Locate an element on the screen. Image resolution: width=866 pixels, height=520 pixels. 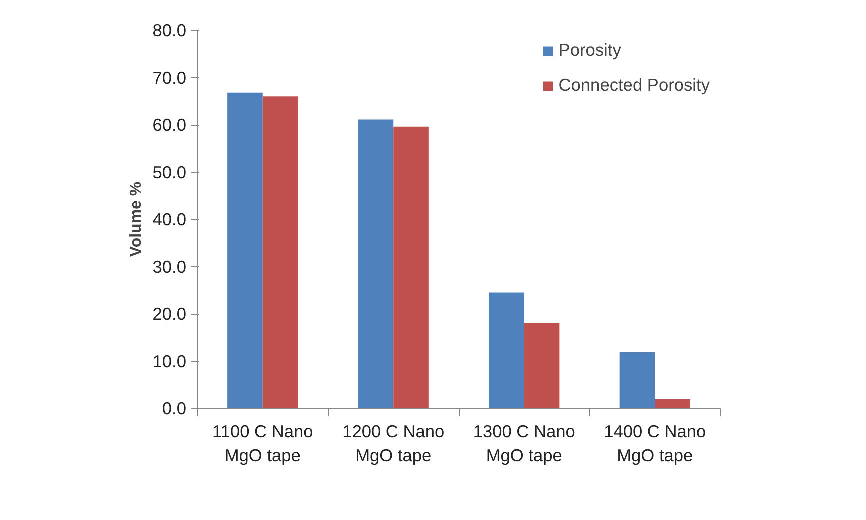
y-tick-label: 20.0 is located at coordinates (169, 314).